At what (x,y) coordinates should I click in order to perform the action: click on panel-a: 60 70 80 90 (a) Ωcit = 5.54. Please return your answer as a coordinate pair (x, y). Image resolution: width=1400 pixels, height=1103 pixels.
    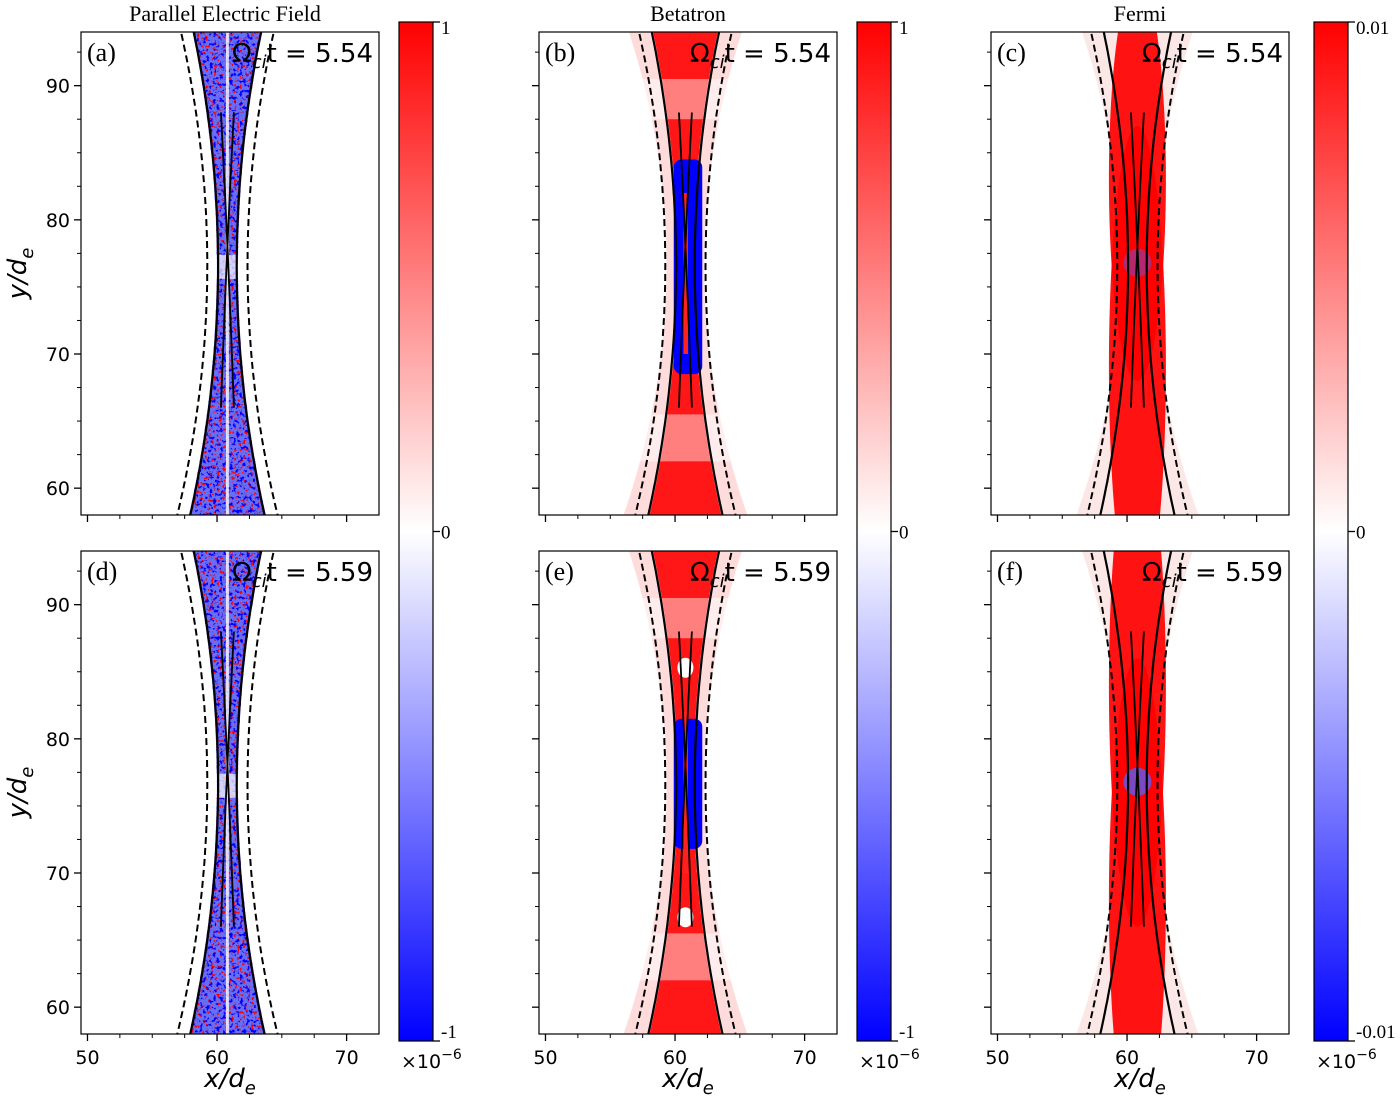
    Looking at the image, I should click on (213, 276).